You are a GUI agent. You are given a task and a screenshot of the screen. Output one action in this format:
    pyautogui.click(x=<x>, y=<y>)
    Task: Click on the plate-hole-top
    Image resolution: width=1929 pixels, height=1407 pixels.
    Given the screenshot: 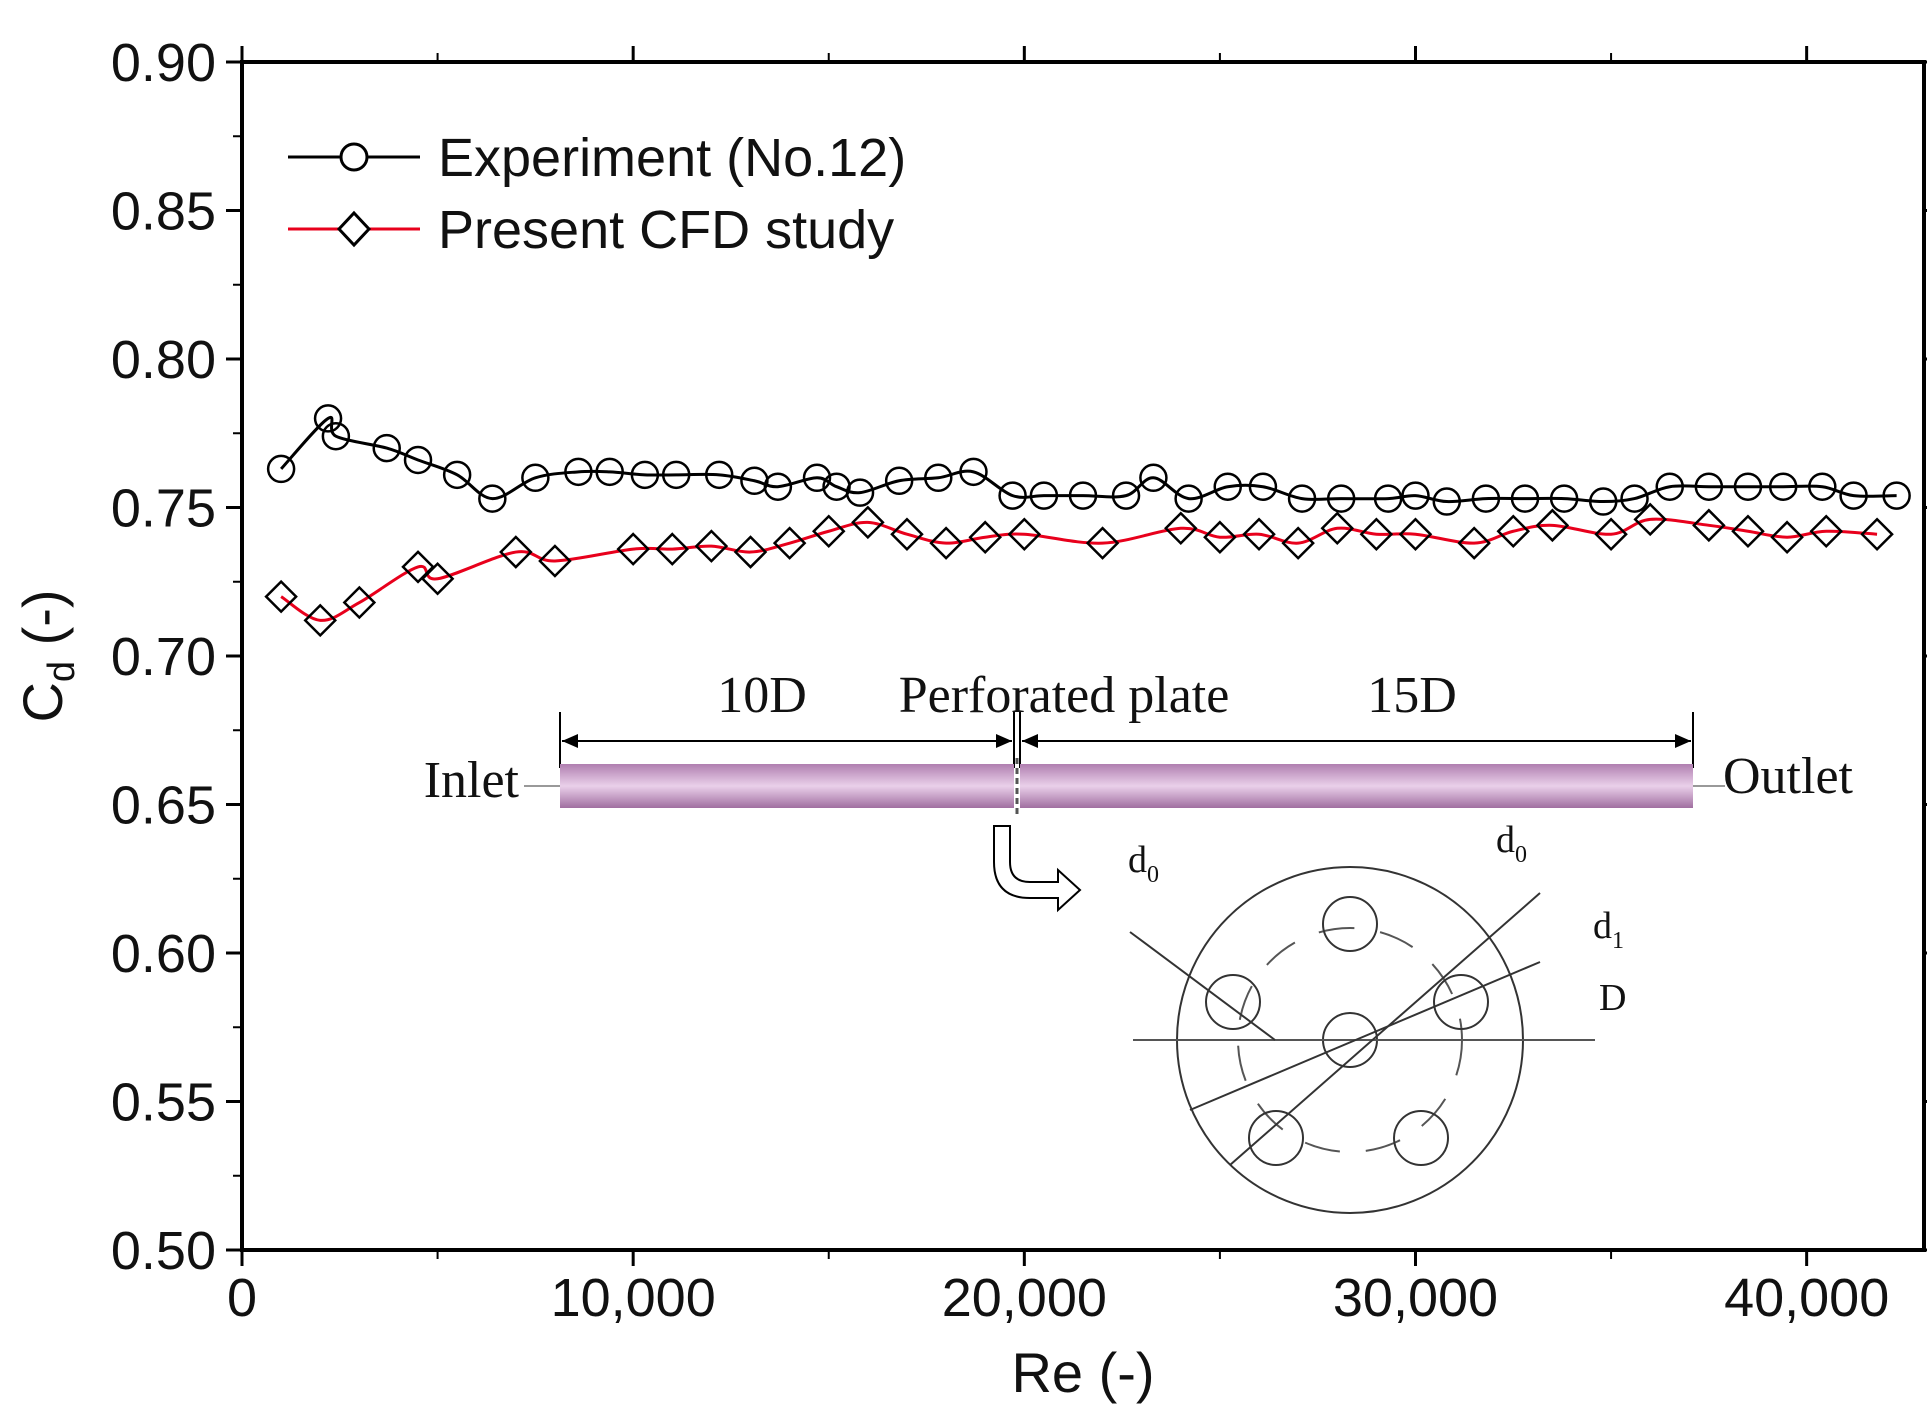 What is the action you would take?
    pyautogui.click(x=1350, y=924)
    